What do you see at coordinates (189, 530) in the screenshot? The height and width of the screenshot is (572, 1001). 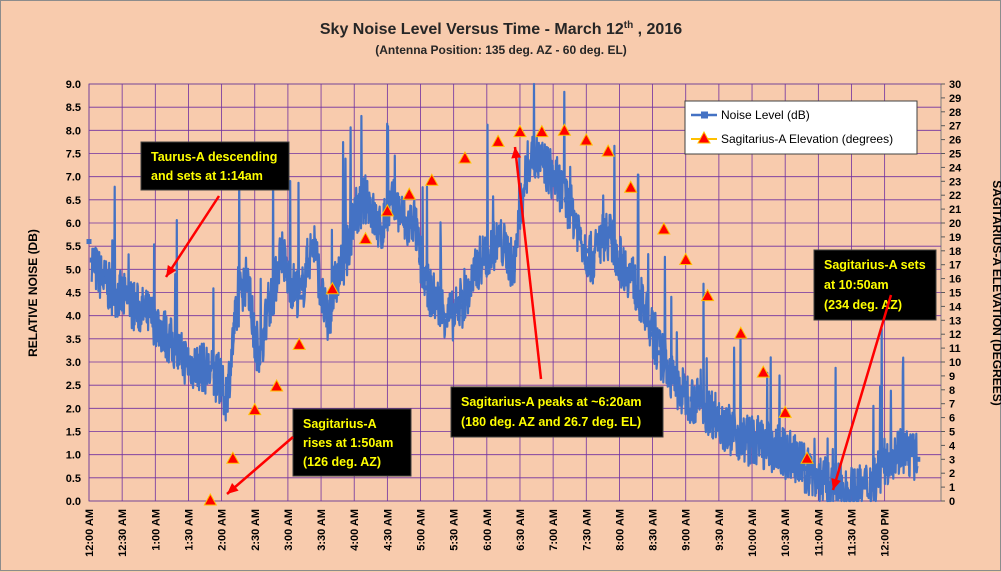 I see `x-tick-label: 1:30 AM` at bounding box center [189, 530].